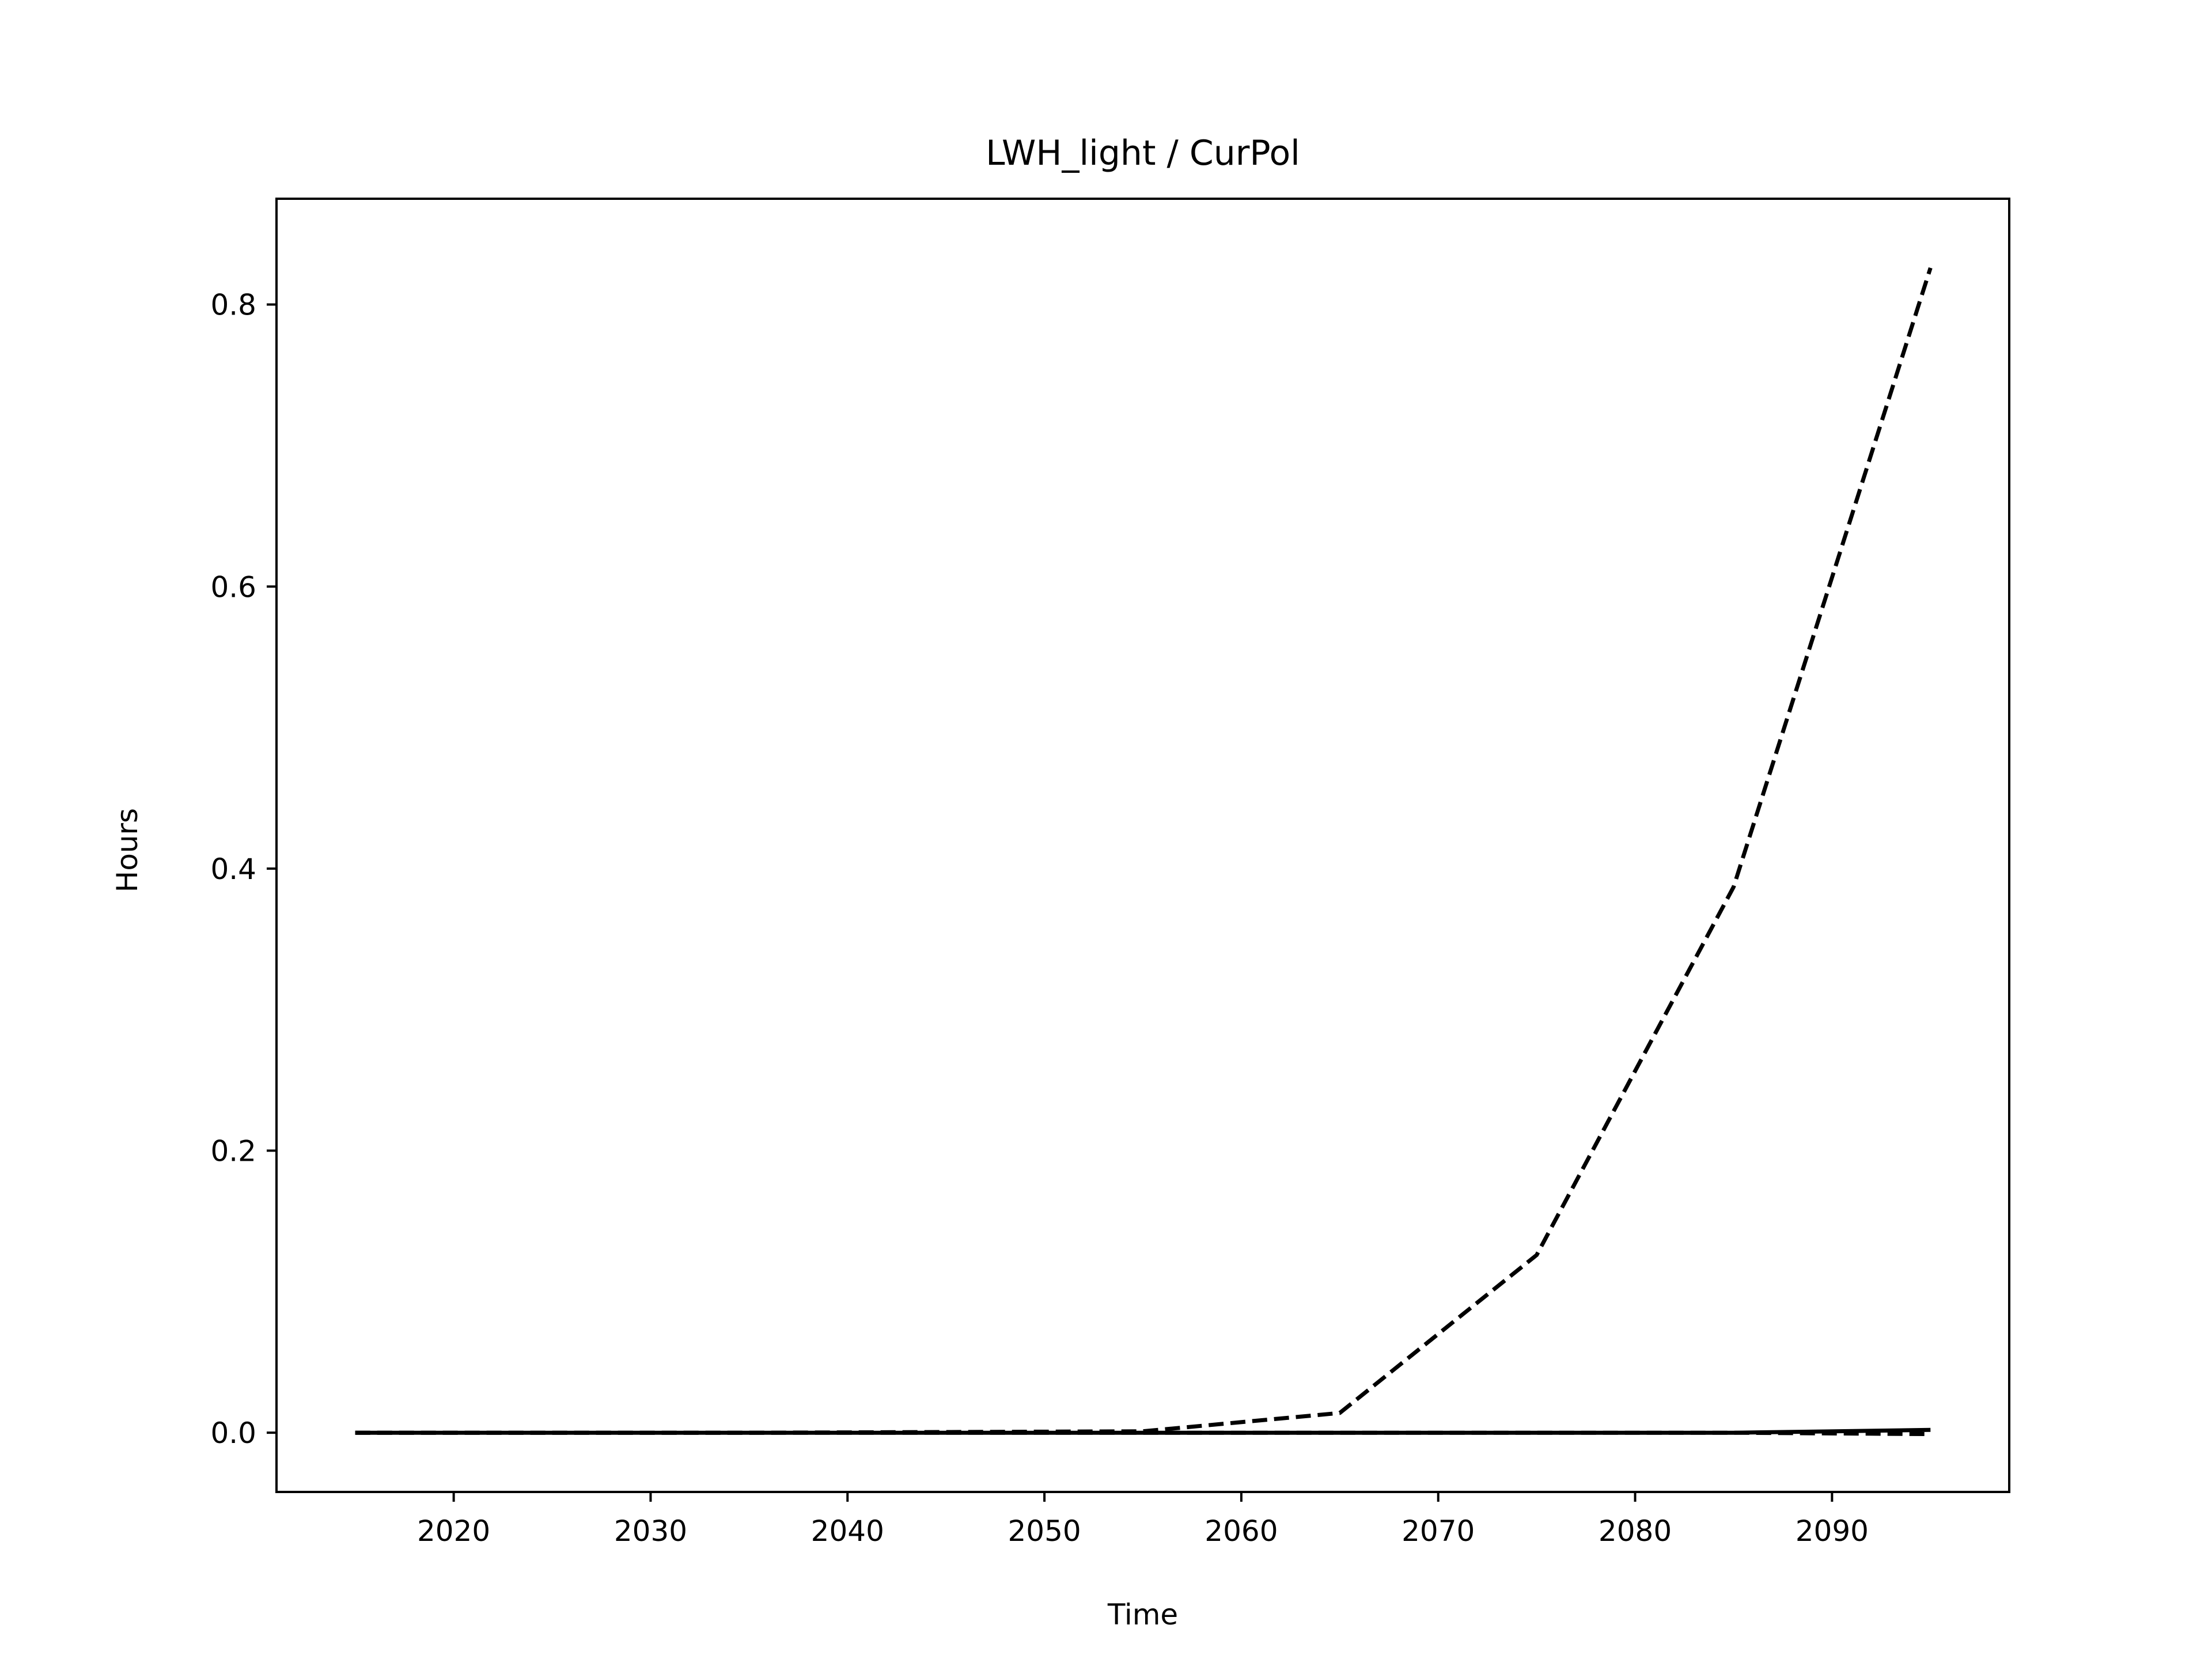  Describe the element at coordinates (233, 587) in the screenshot. I see `y-tick-label: 0.6` at that location.